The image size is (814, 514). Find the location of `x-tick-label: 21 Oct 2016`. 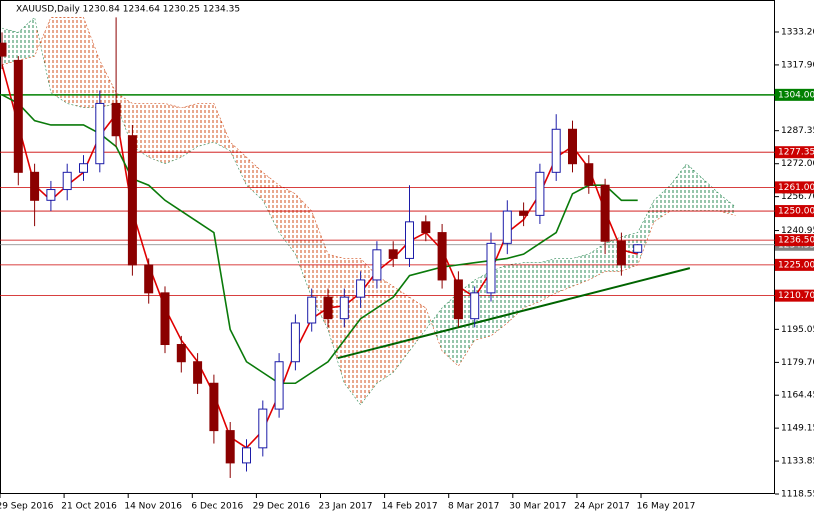

x-tick-label: 21 Oct 2016 is located at coordinates (89, 507).